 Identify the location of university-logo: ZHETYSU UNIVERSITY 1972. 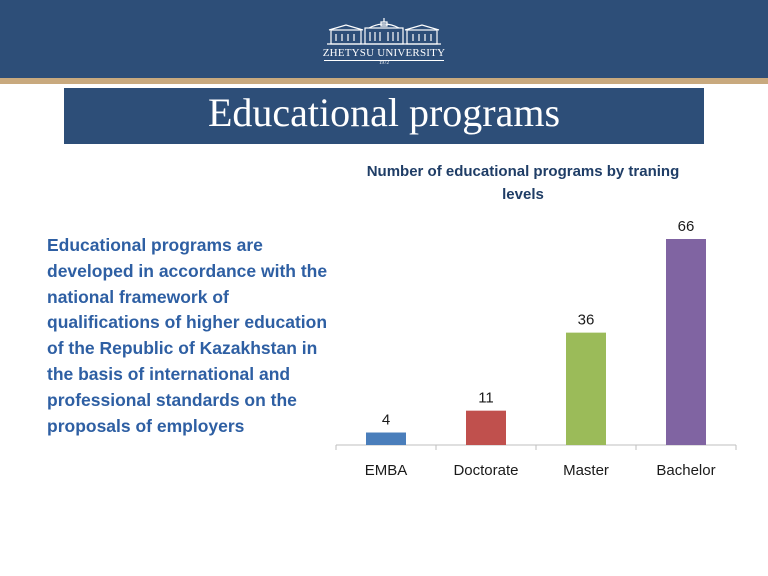
(384, 45).